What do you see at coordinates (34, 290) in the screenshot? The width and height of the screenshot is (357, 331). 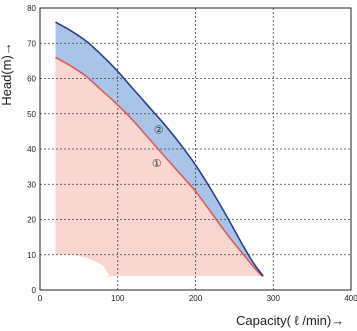 I see `y-tick-label: 0` at bounding box center [34, 290].